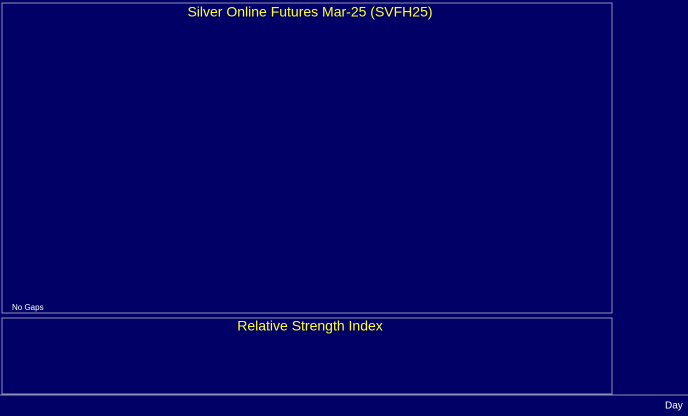  I want to click on annotation: No Gaps, so click(28, 307).